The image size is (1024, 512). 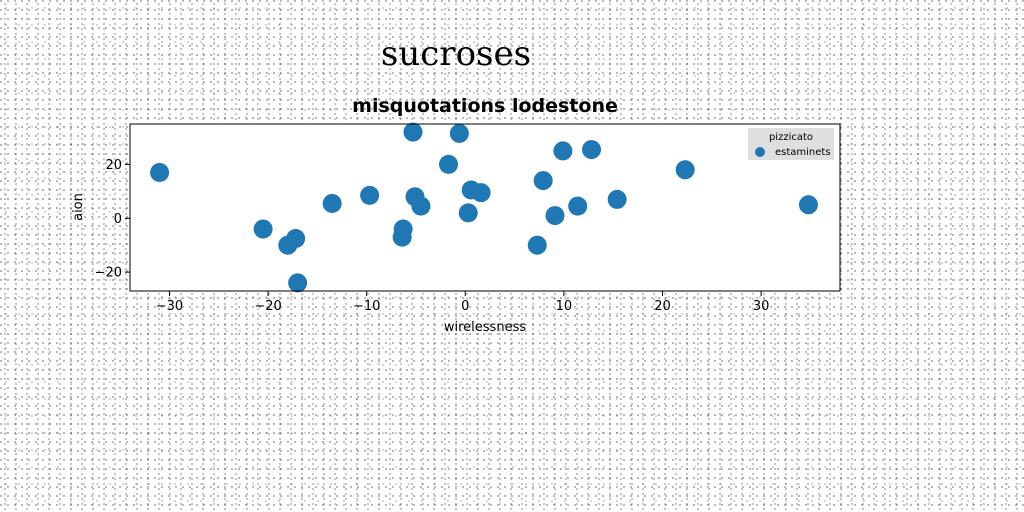 What do you see at coordinates (108, 273) in the screenshot?
I see `y-tick-label: −20` at bounding box center [108, 273].